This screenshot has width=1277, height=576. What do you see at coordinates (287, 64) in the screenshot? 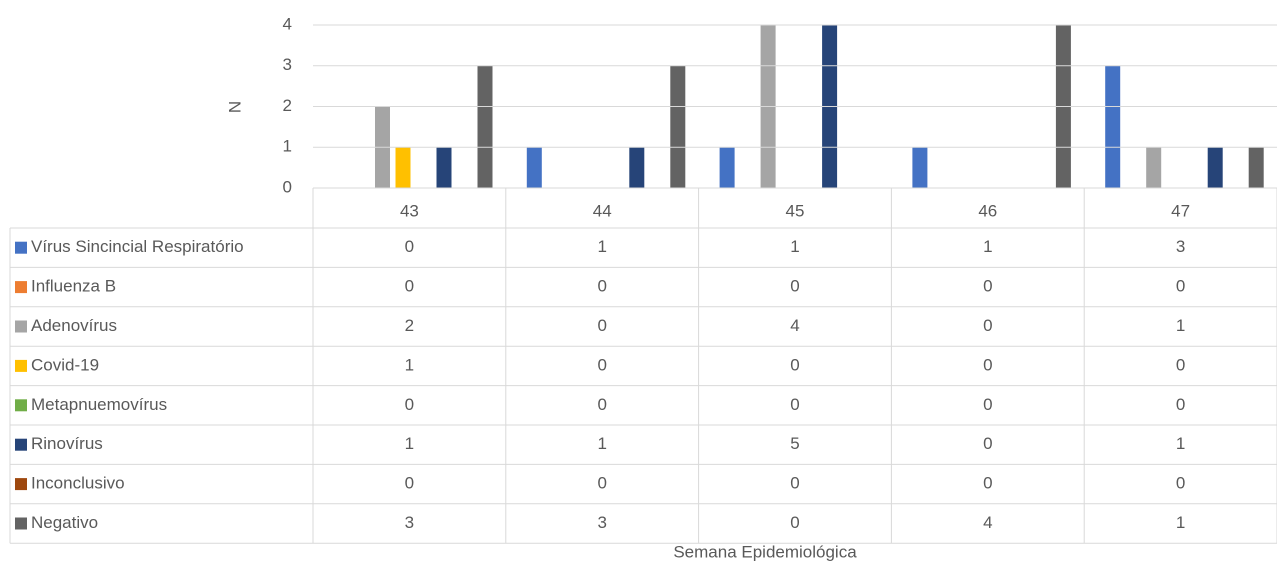
I see `y-tick-label: 3` at bounding box center [287, 64].